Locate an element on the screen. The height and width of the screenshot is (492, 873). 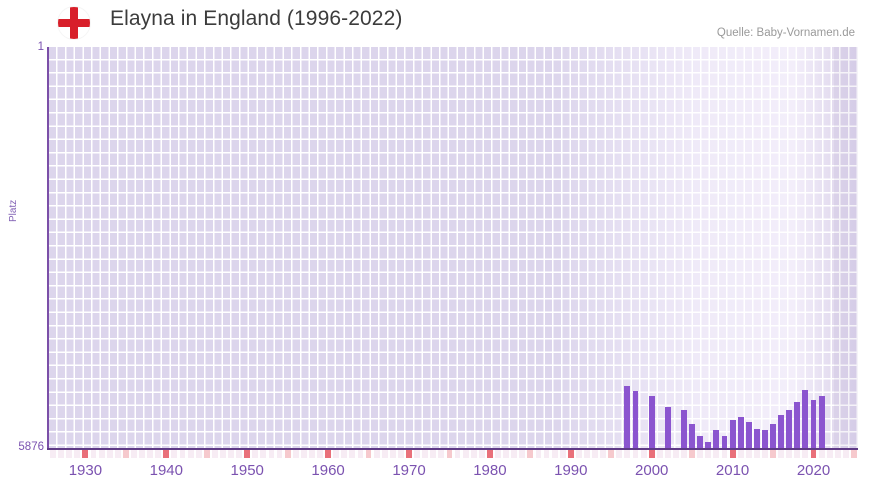
x-tick-2006 is located at coordinates (700, 454).